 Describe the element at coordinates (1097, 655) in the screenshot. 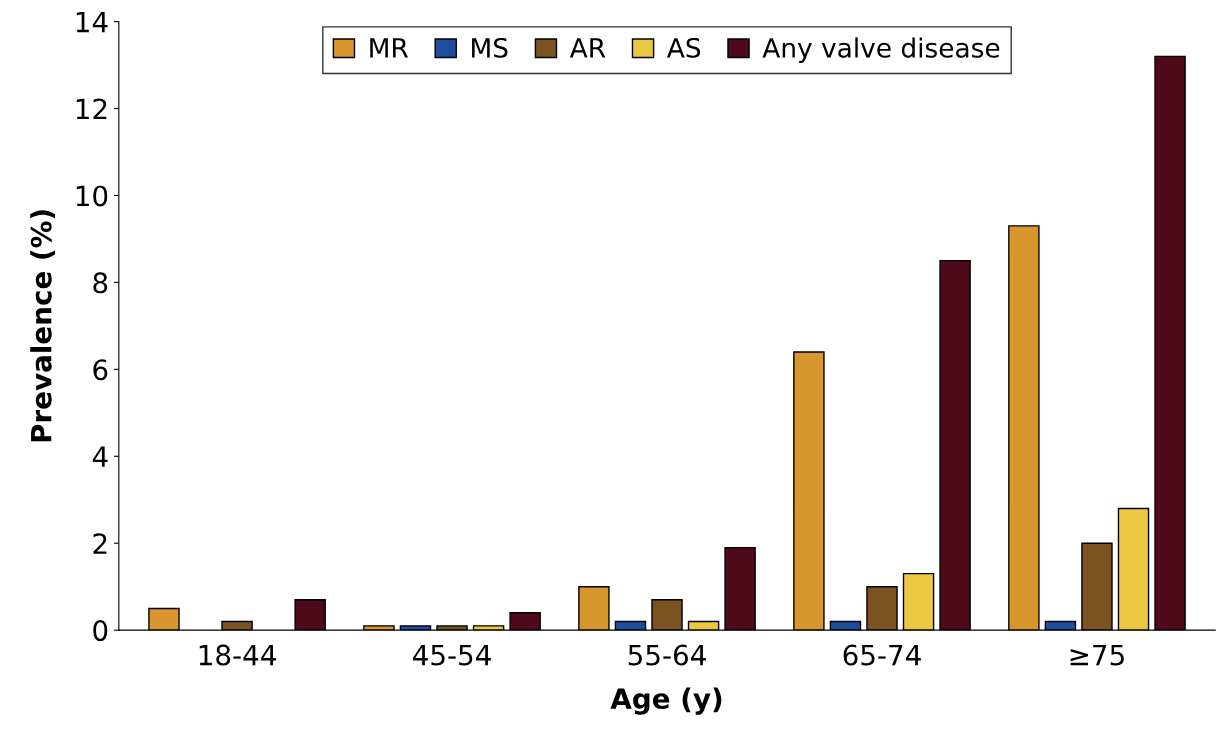

I see `x-tick-label: ≥75` at that location.